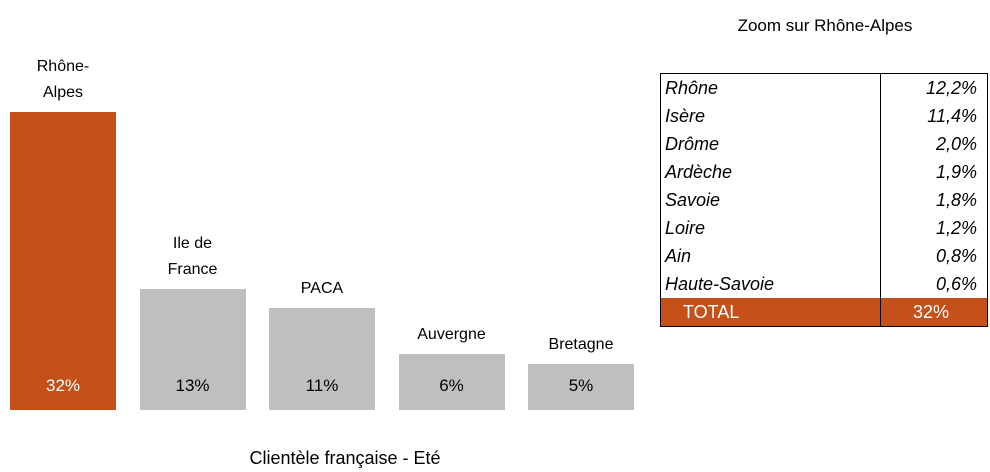 The width and height of the screenshot is (990, 472). Describe the element at coordinates (770, 200) in the screenshot. I see `region-name: Savoie` at that location.